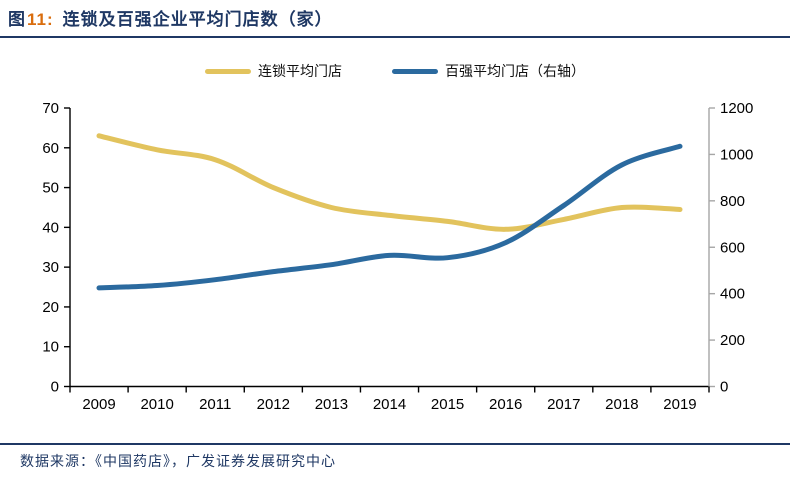  What do you see at coordinates (50, 307) in the screenshot?
I see `left-axis-tick-label: 20` at bounding box center [50, 307].